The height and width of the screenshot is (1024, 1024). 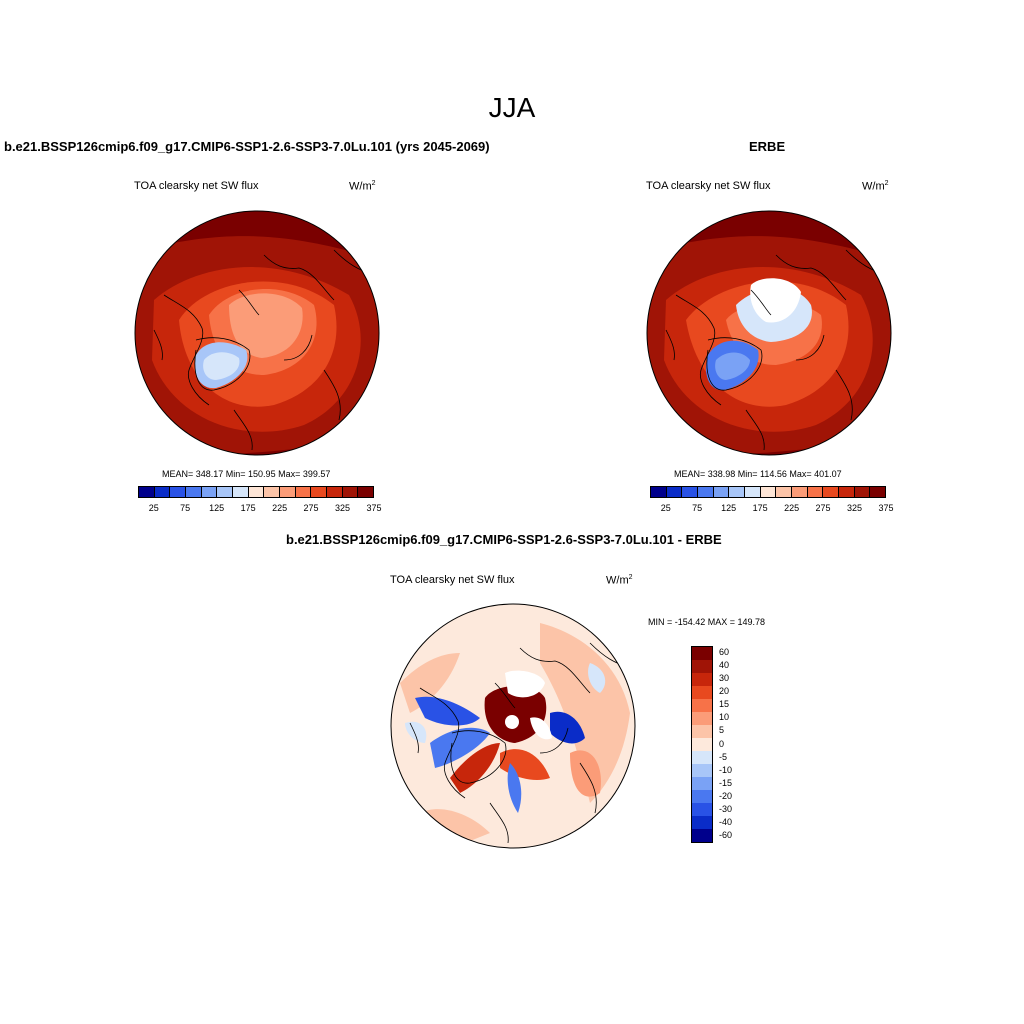 I want to click on model-colorbar, so click(x=256, y=492).